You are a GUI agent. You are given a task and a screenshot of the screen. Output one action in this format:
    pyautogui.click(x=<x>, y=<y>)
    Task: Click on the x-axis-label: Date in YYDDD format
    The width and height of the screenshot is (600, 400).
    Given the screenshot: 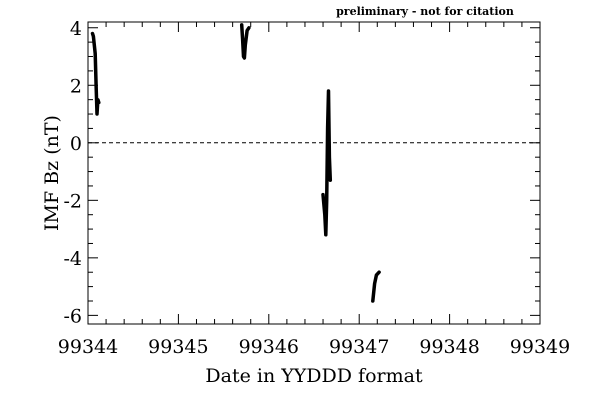 What is the action you would take?
    pyautogui.click(x=314, y=376)
    